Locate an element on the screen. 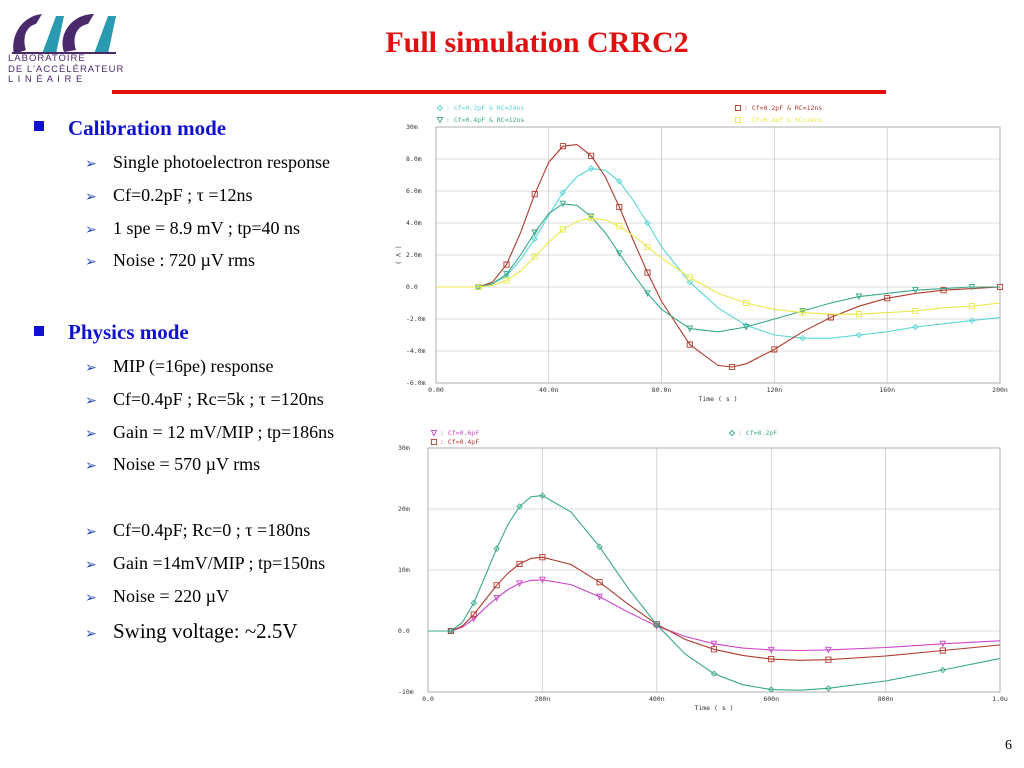  legend-label: : Cf=0.6pF is located at coordinates (459, 433).